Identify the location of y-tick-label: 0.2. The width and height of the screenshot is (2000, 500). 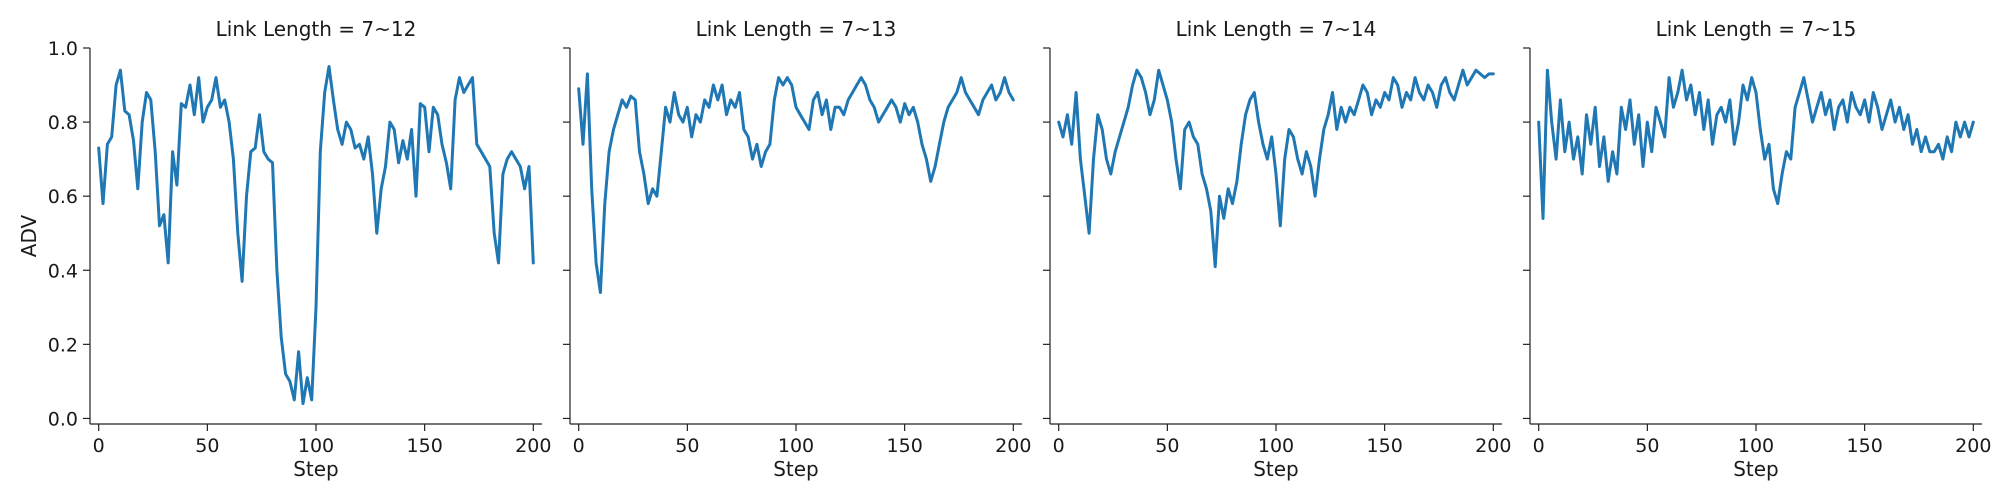
(63, 345).